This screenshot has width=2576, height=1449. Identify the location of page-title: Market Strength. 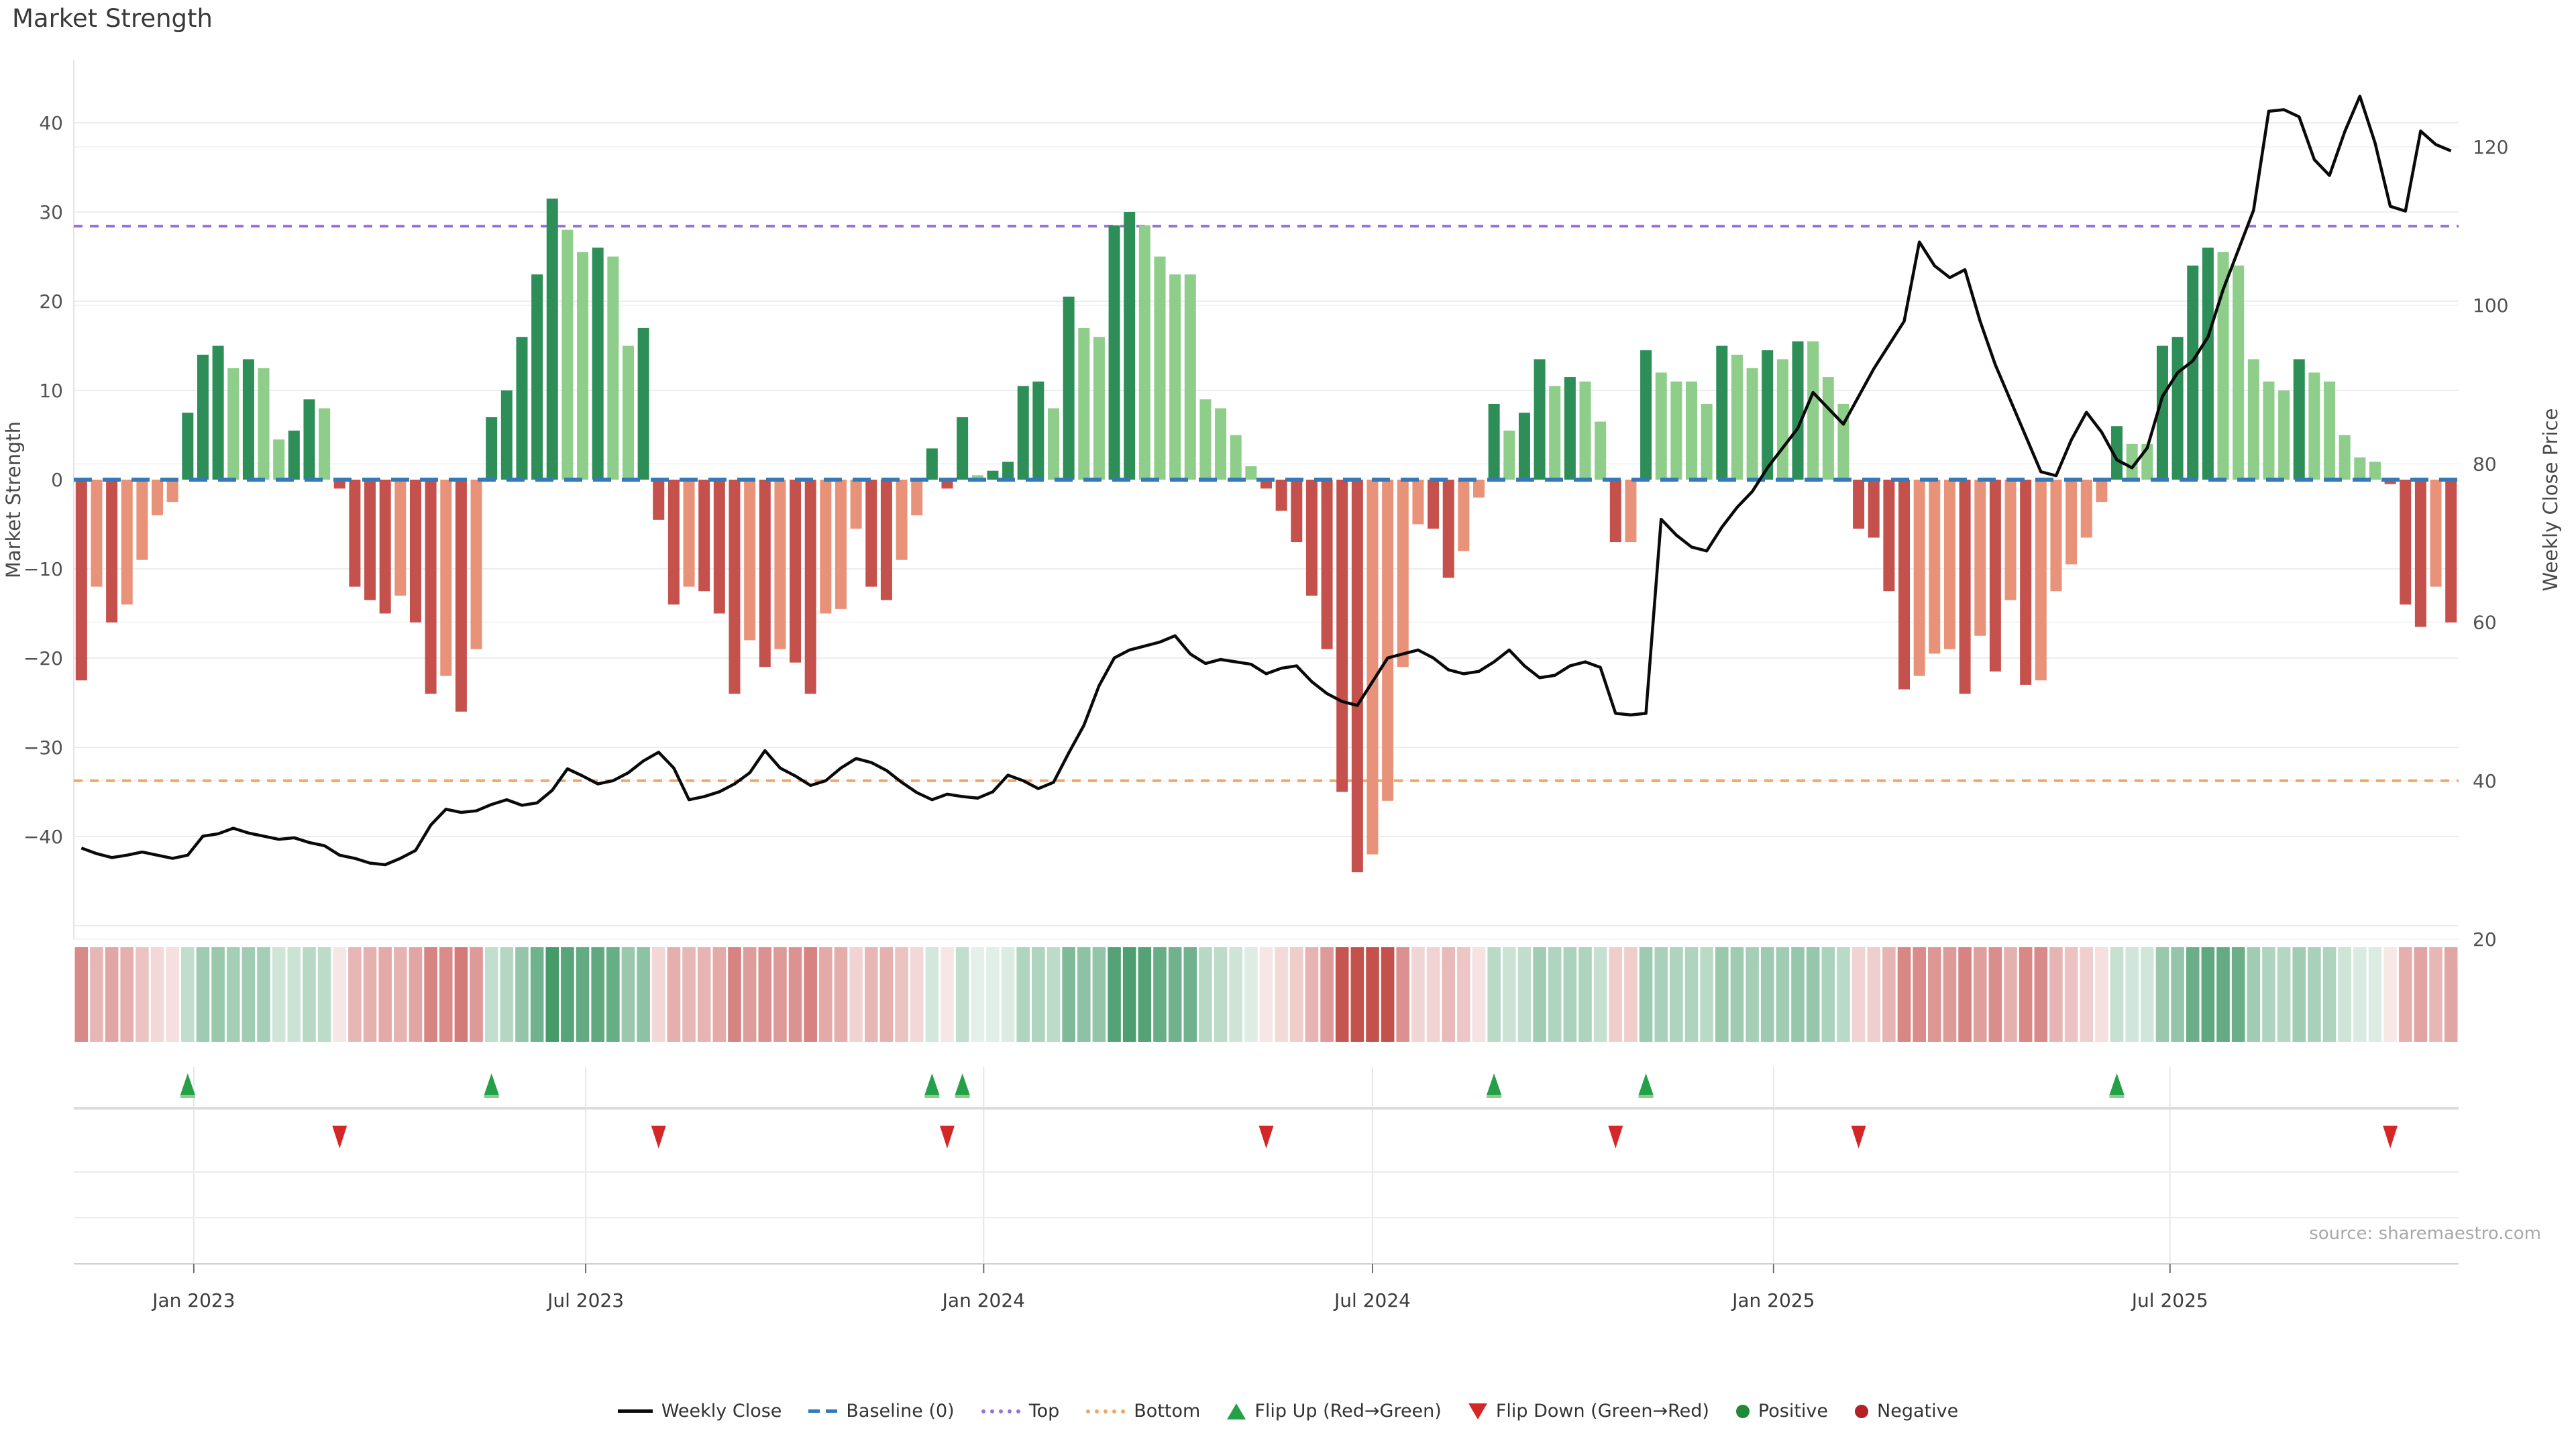
(112, 18).